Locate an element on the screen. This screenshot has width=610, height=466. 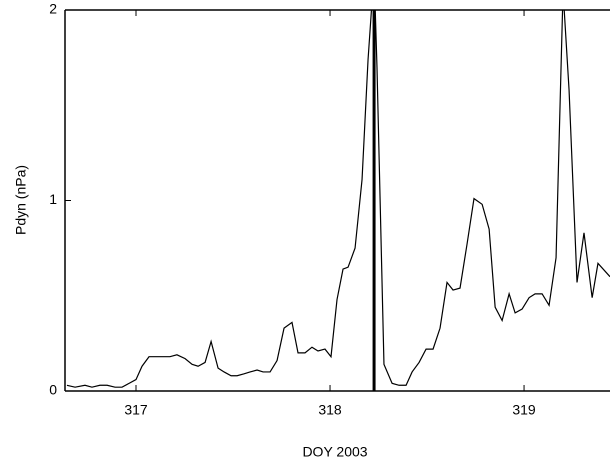
x-tick-label: 319 is located at coordinates (524, 410).